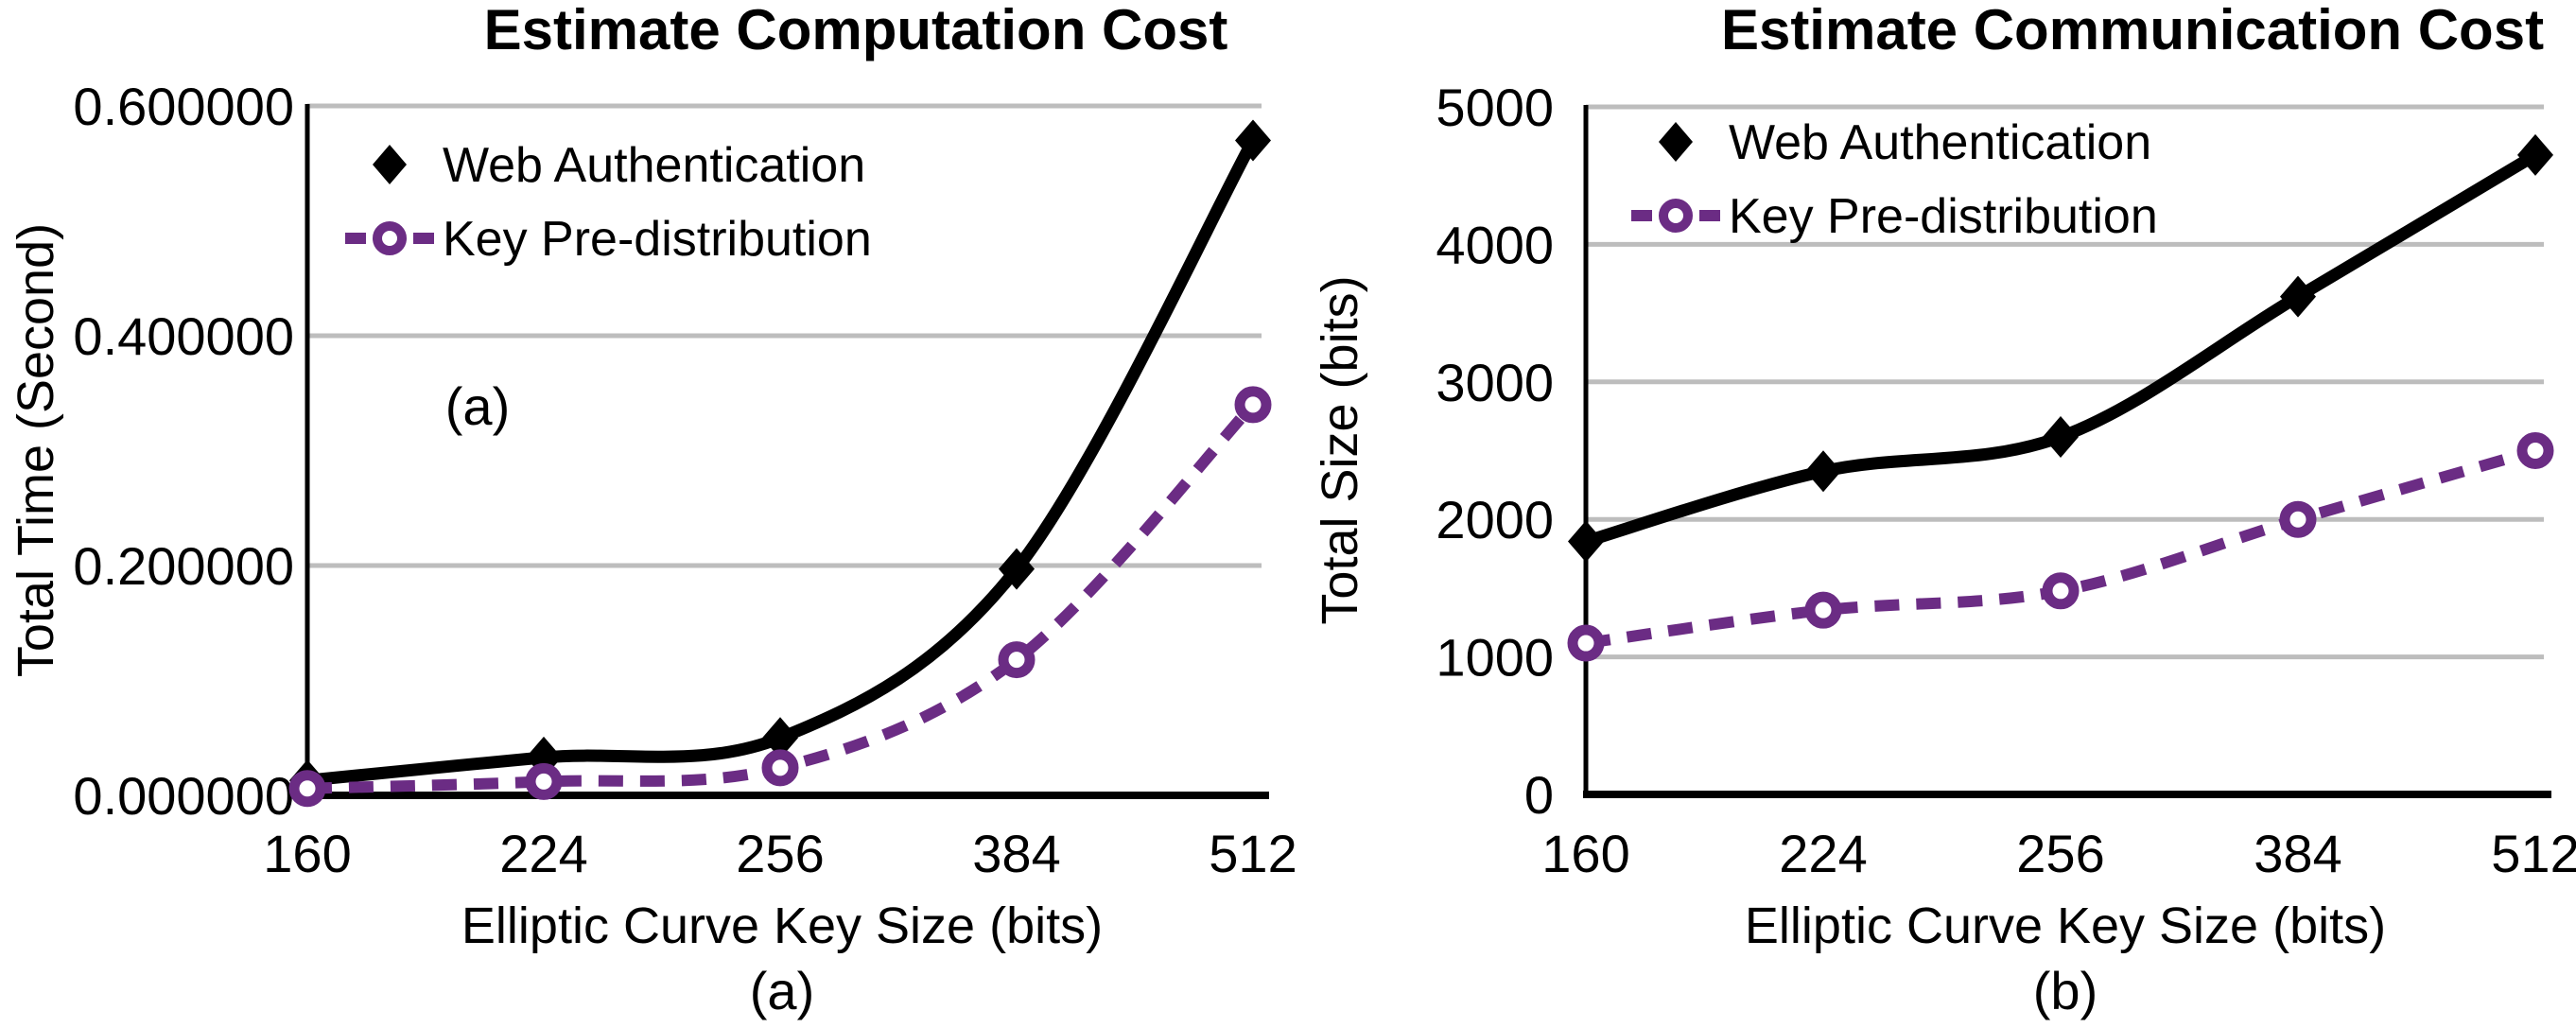 This screenshot has width=2576, height=1028. Describe the element at coordinates (1495, 245) in the screenshot. I see `y-tick-label: 4000` at that location.